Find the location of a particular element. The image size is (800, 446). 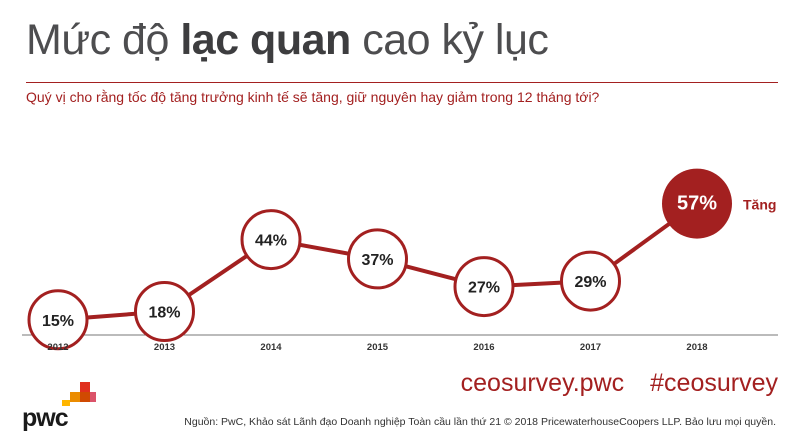

survey-link: ceosurvey.pwc is located at coordinates (542, 383).